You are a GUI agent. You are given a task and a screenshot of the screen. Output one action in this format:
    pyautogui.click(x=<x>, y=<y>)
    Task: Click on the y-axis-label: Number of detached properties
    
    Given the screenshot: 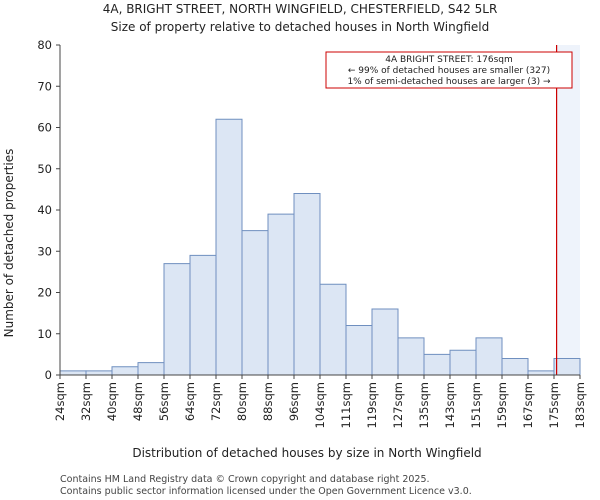 What is the action you would take?
    pyautogui.click(x=9, y=243)
    